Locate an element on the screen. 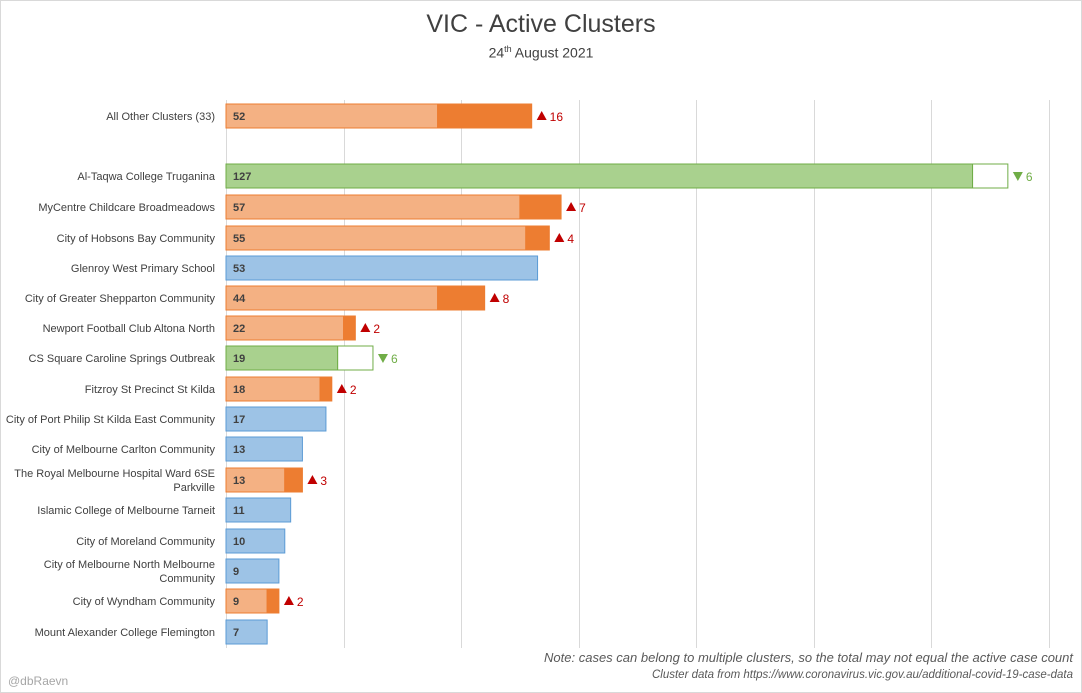 This screenshot has height=693, width=1082. category-label-line: MyCentre Childcare Broadmeadows is located at coordinates (126, 208).